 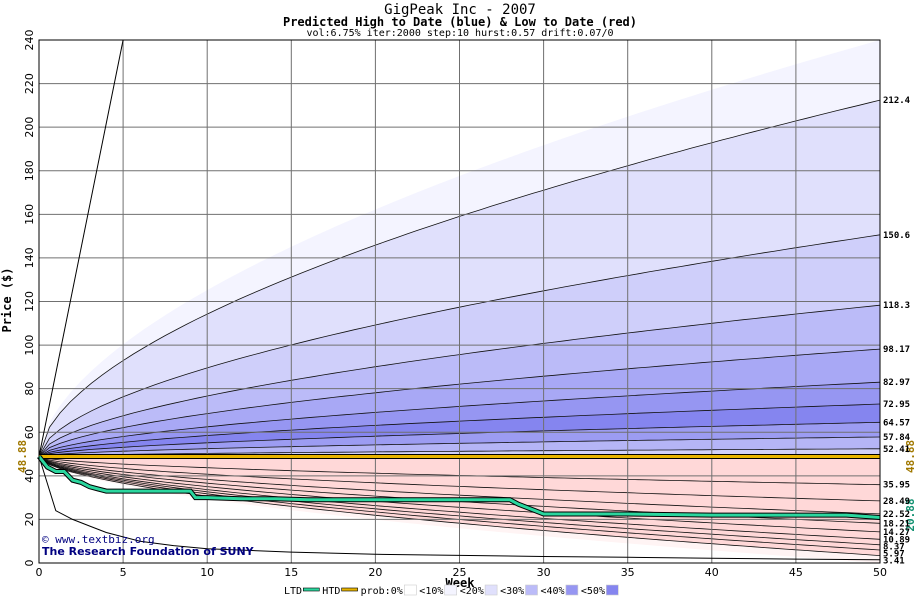 What do you see at coordinates (512, 591) in the screenshot?
I see `legend-label-5: <30%` at bounding box center [512, 591].